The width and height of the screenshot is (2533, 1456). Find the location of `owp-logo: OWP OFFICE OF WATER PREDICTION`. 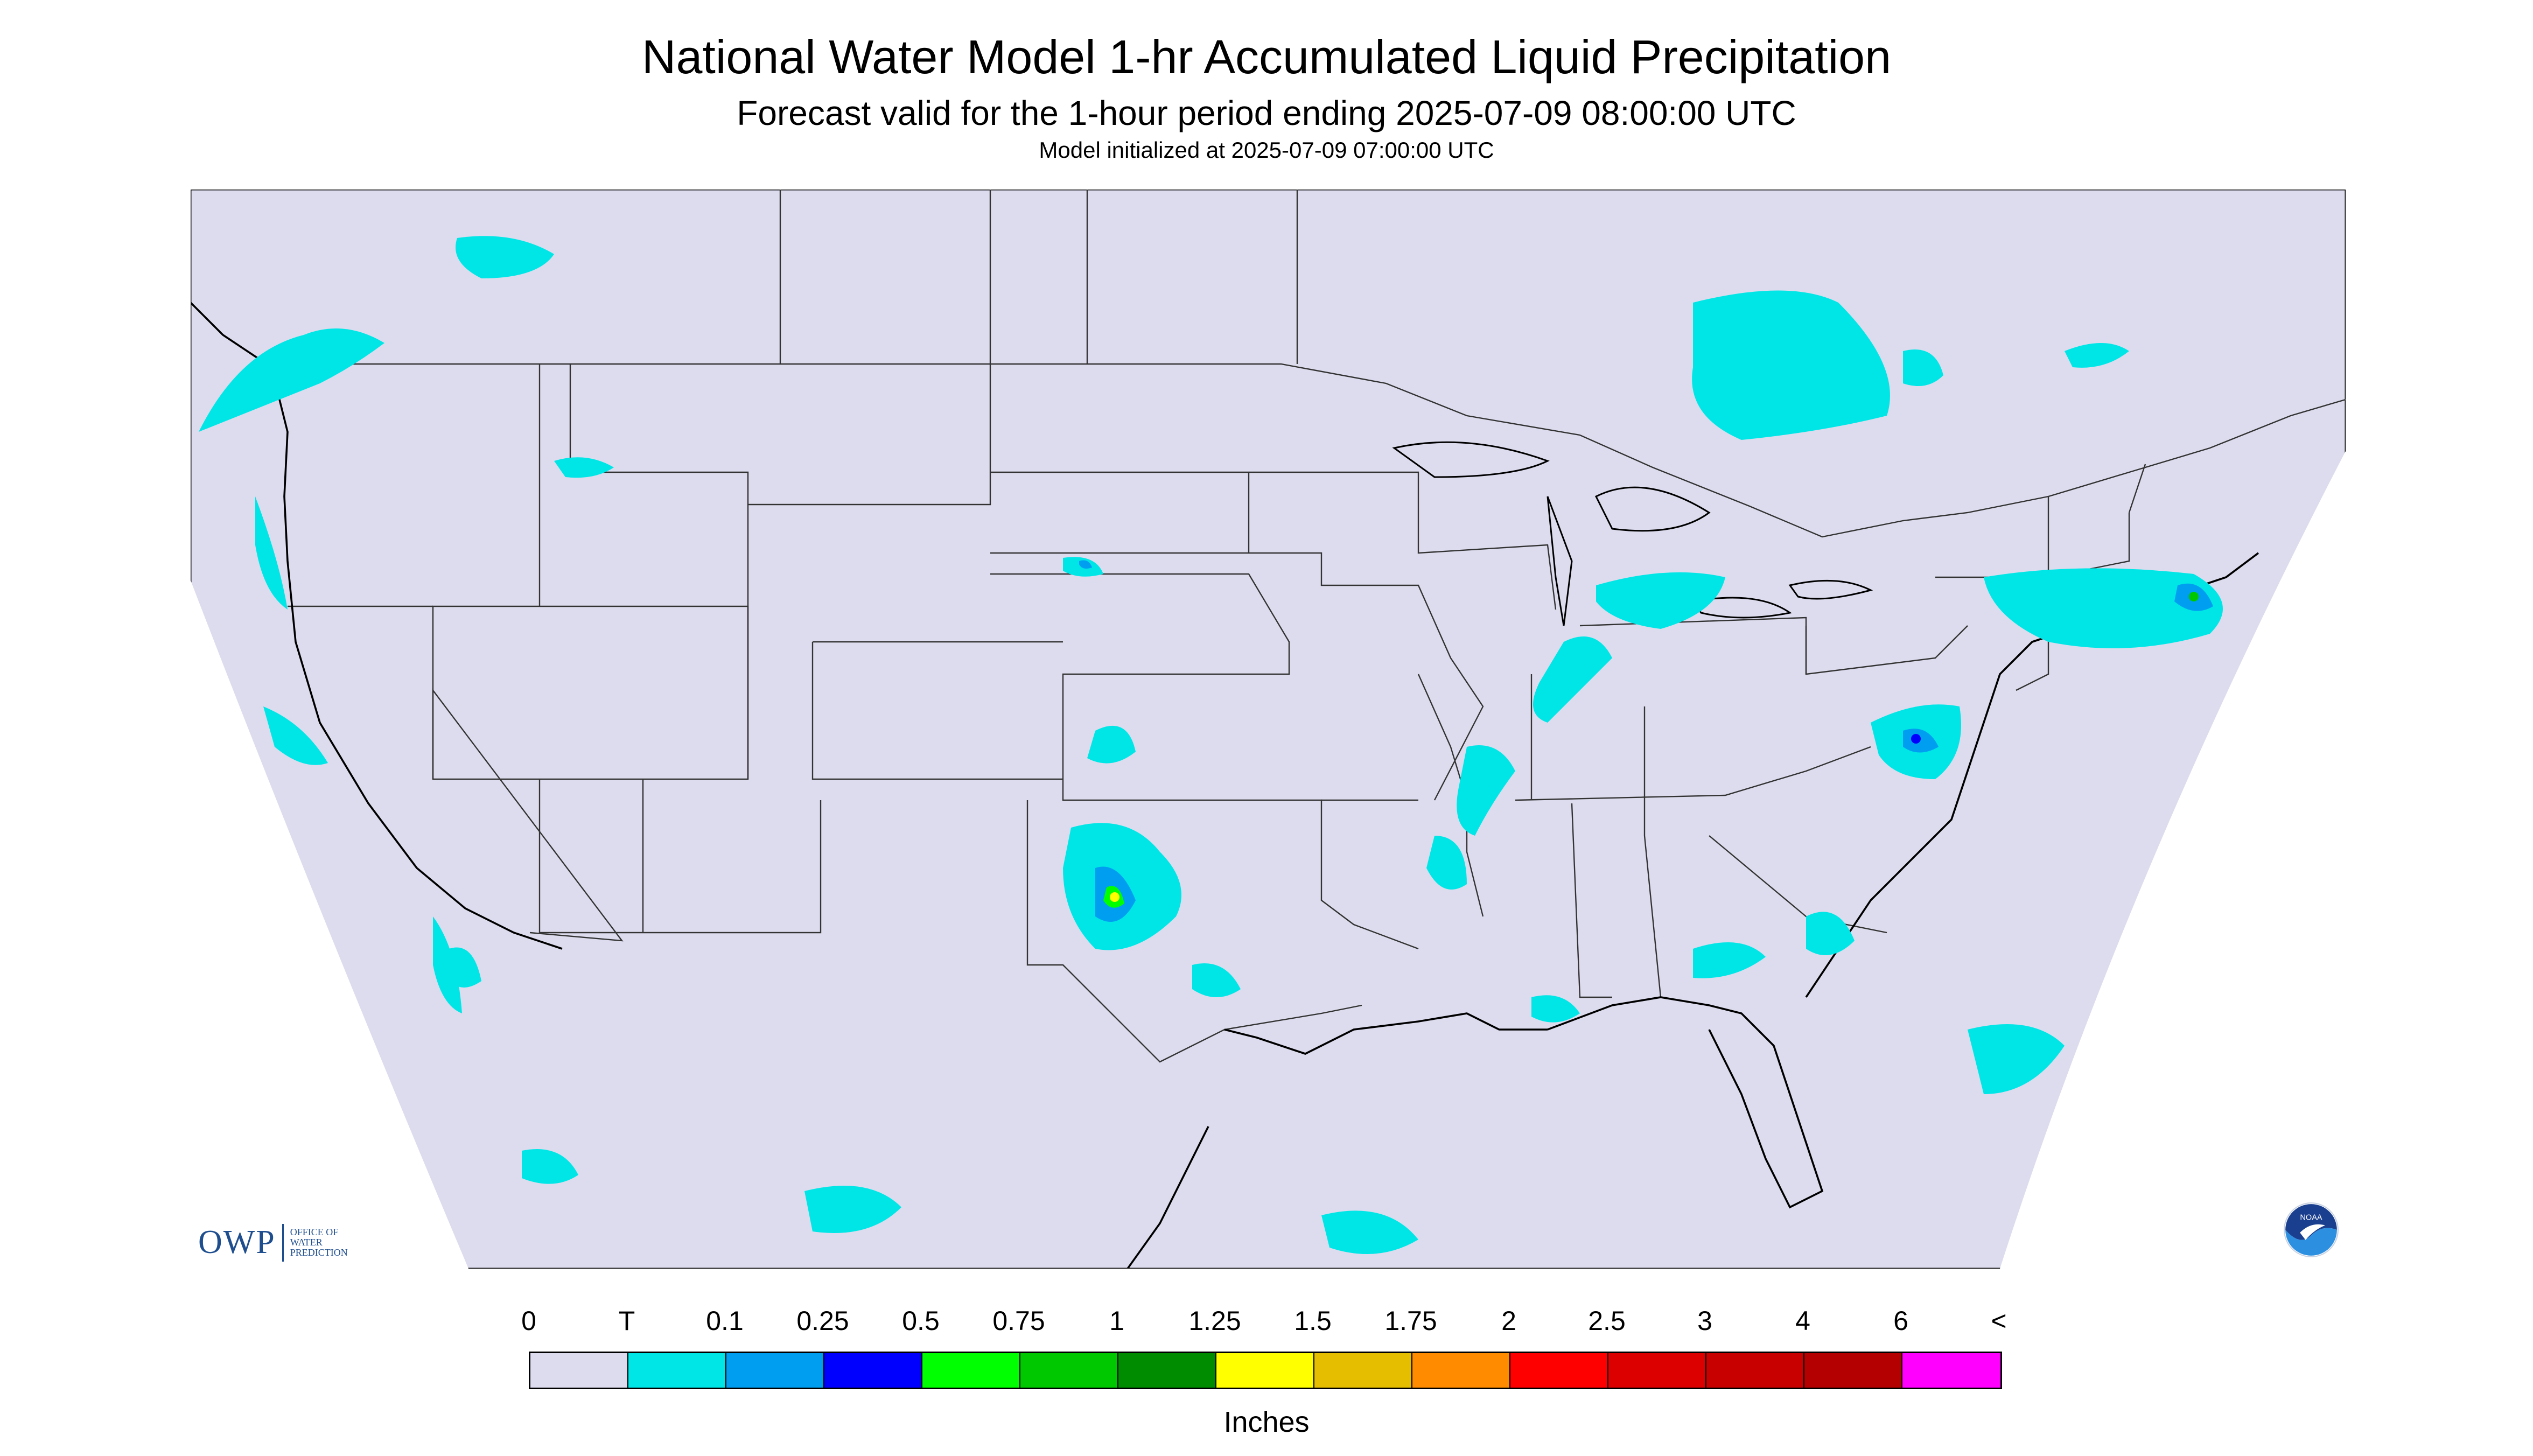

owp-logo: OWP OFFICE OF WATER PREDICTION is located at coordinates (273, 1242).